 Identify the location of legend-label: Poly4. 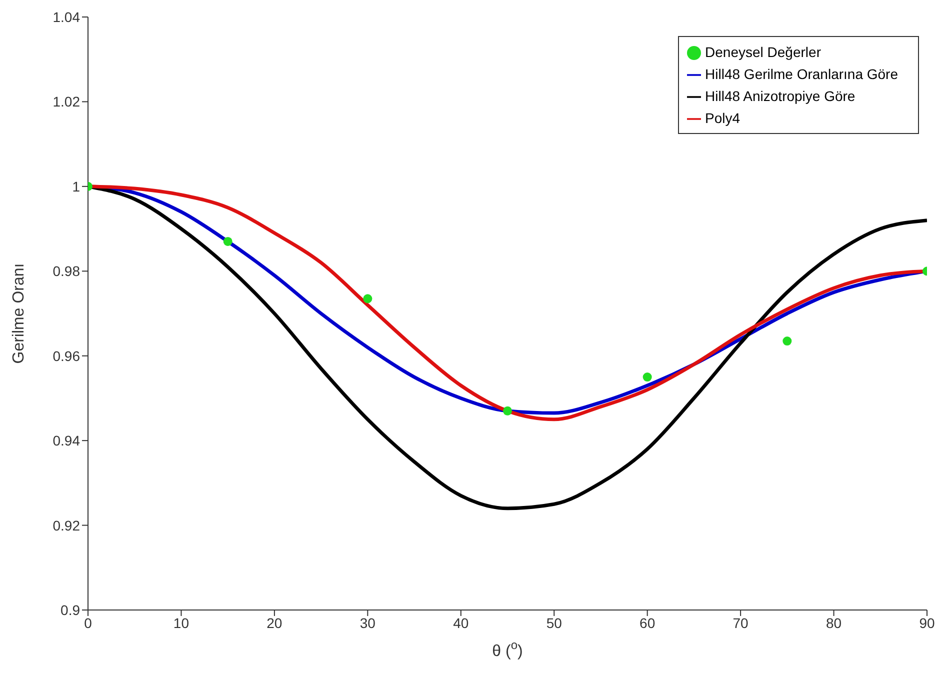
(722, 118).